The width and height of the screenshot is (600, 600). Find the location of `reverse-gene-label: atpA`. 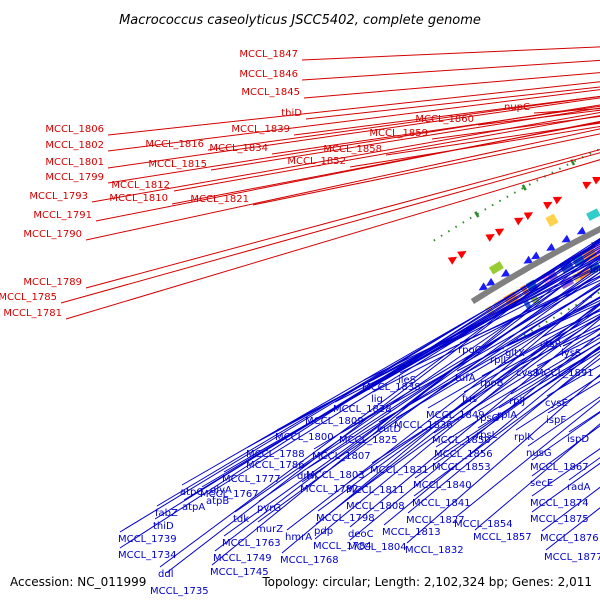

reverse-gene-label: atpA is located at coordinates (193, 507).